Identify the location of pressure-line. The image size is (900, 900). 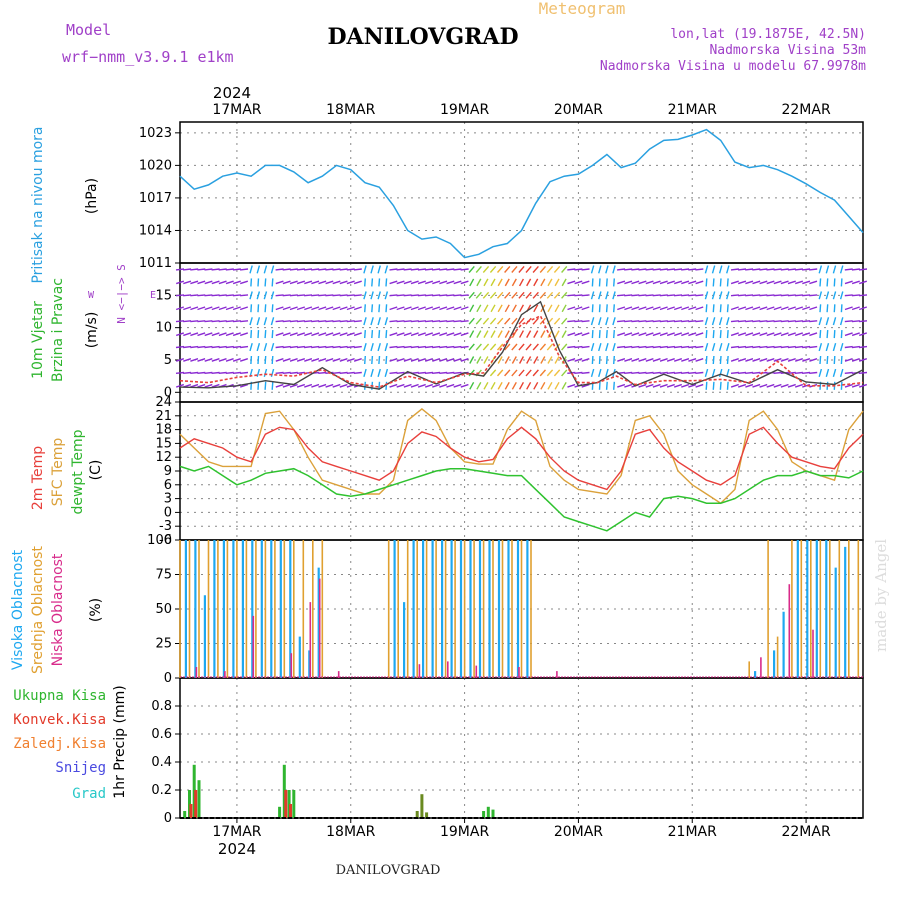
(521, 193).